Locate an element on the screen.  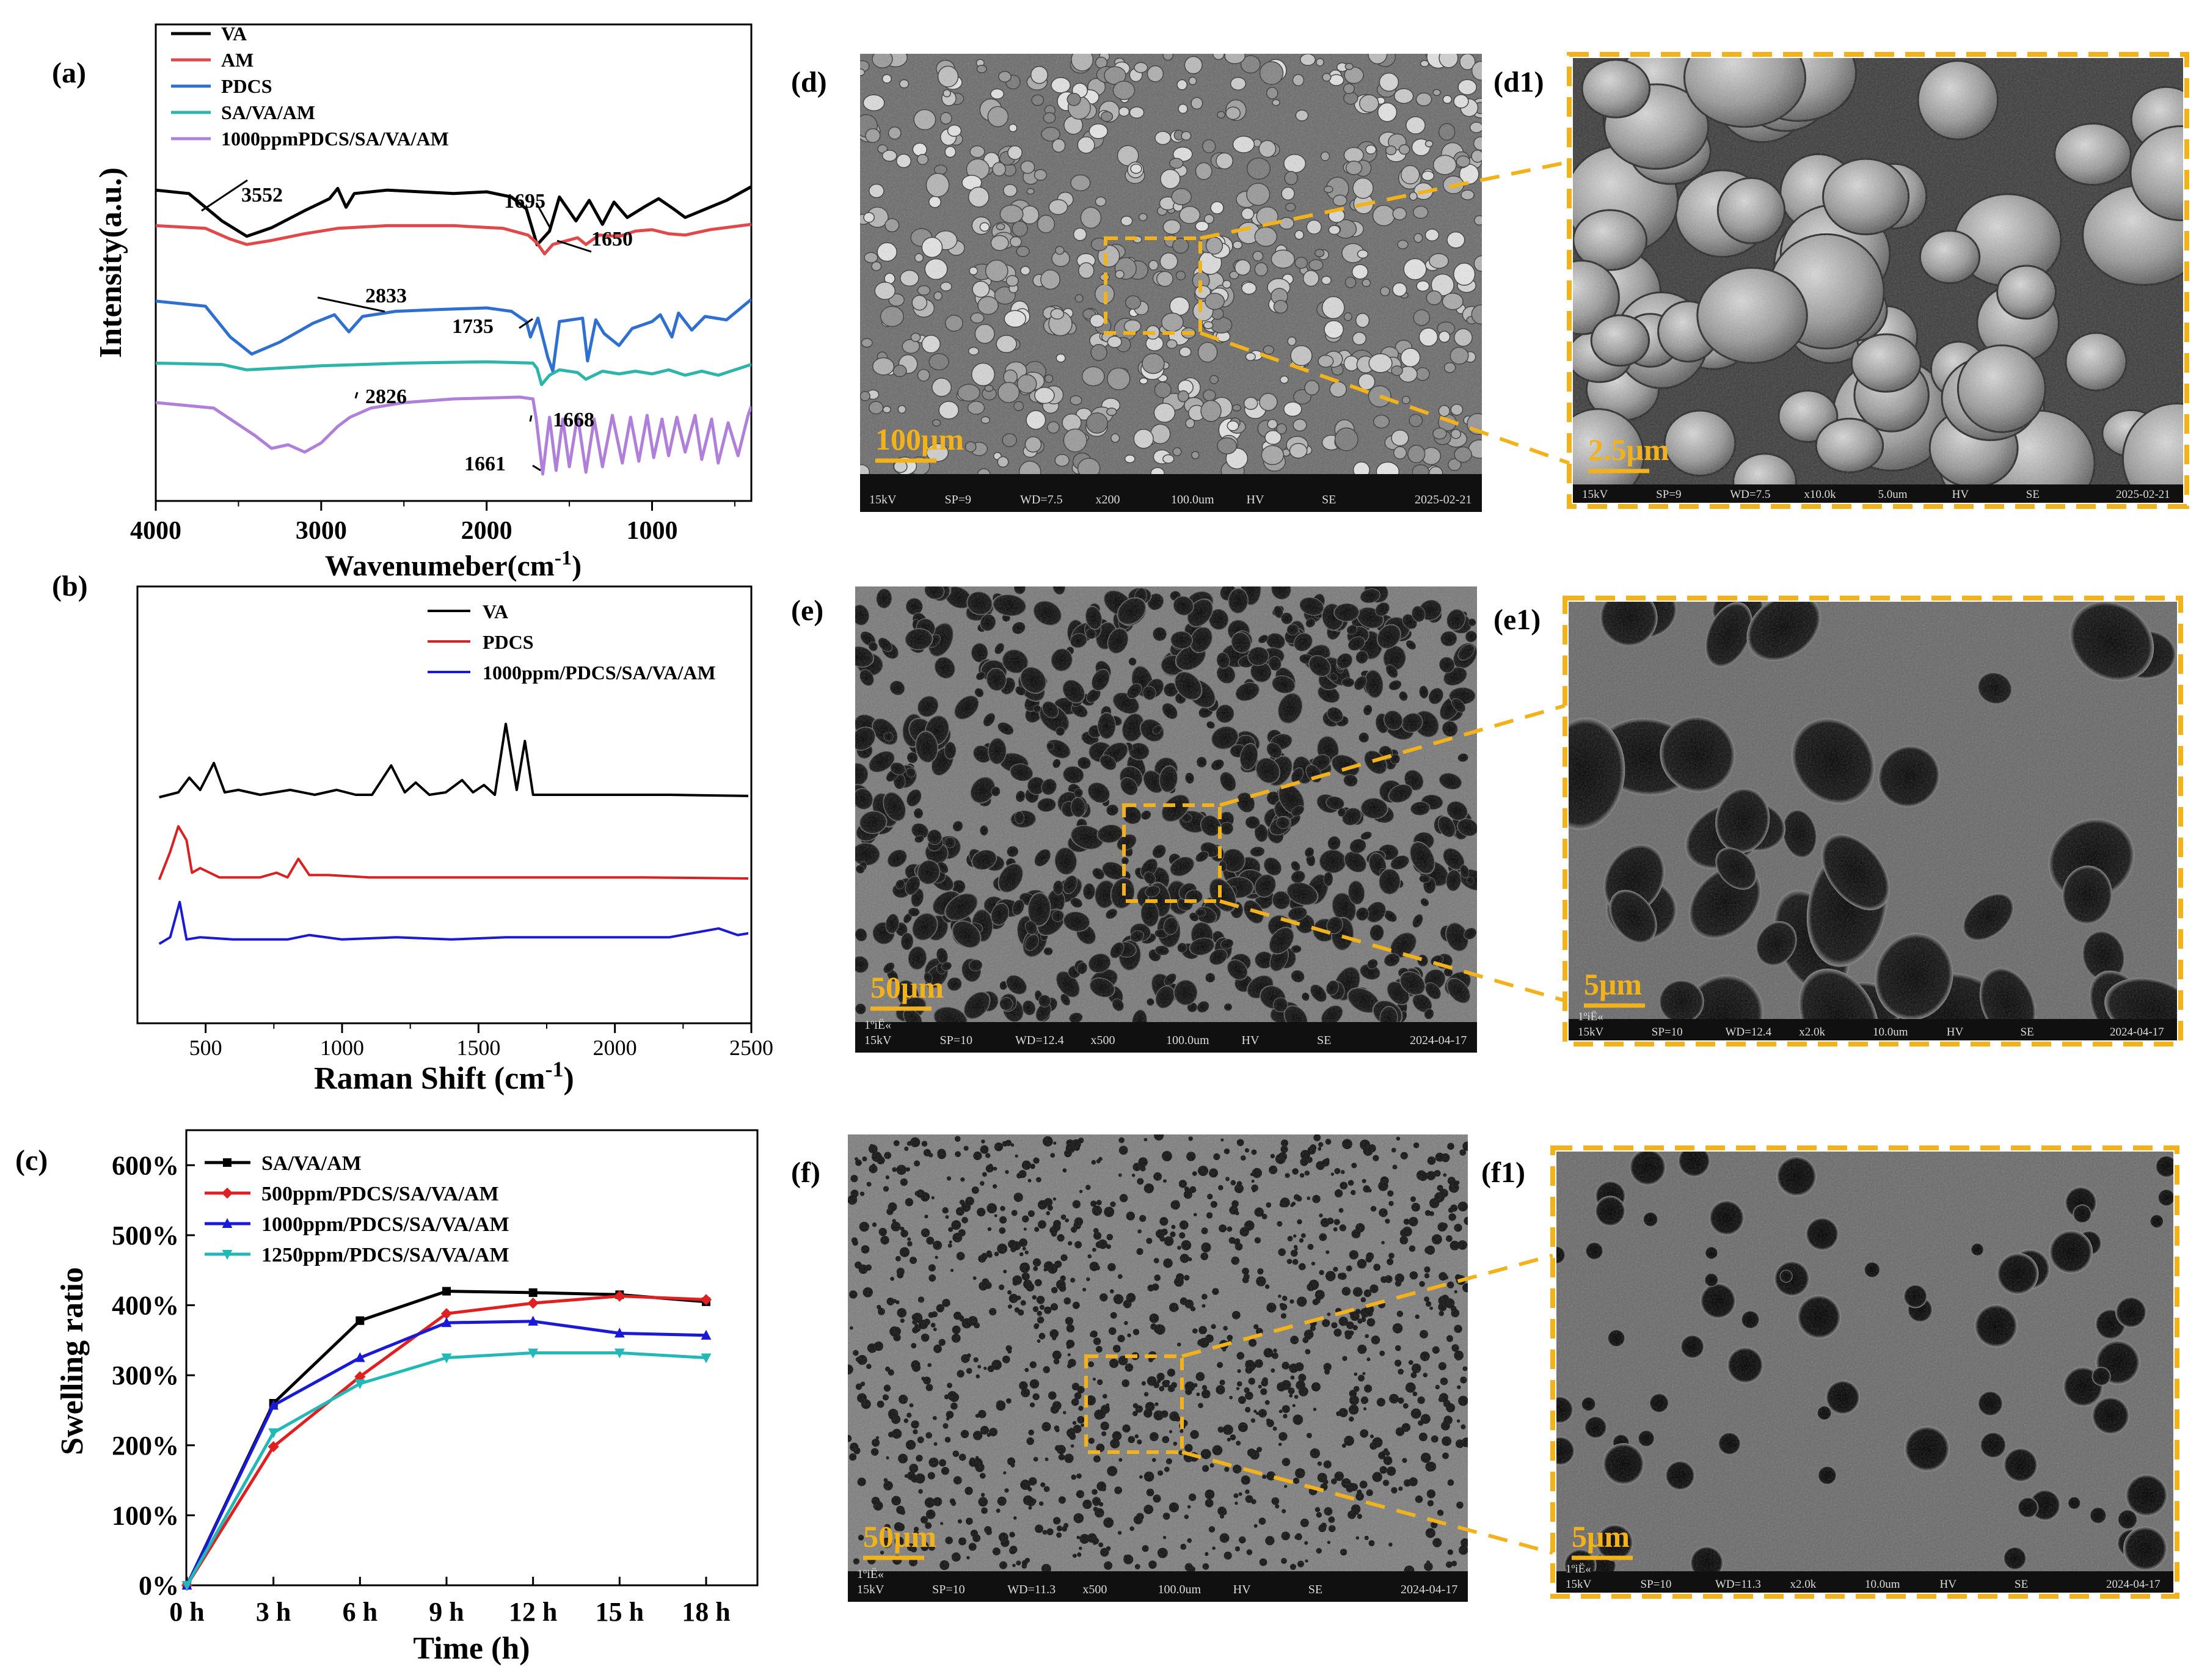
x-axis-title-b: Raman Shift (cm-1) is located at coordinates (444, 1076).